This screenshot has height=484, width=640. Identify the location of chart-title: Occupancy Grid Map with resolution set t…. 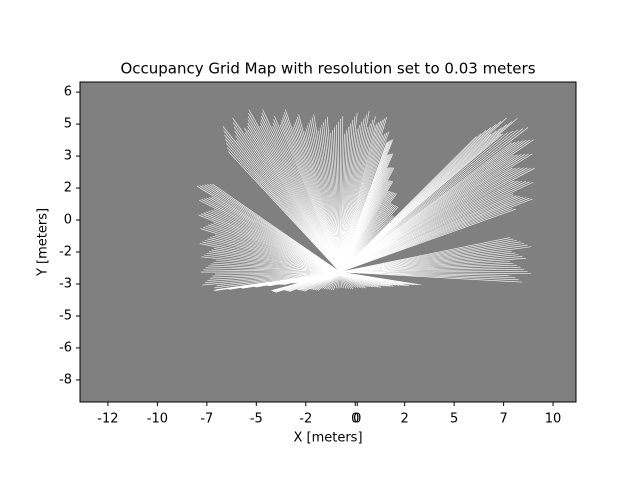
(327, 69).